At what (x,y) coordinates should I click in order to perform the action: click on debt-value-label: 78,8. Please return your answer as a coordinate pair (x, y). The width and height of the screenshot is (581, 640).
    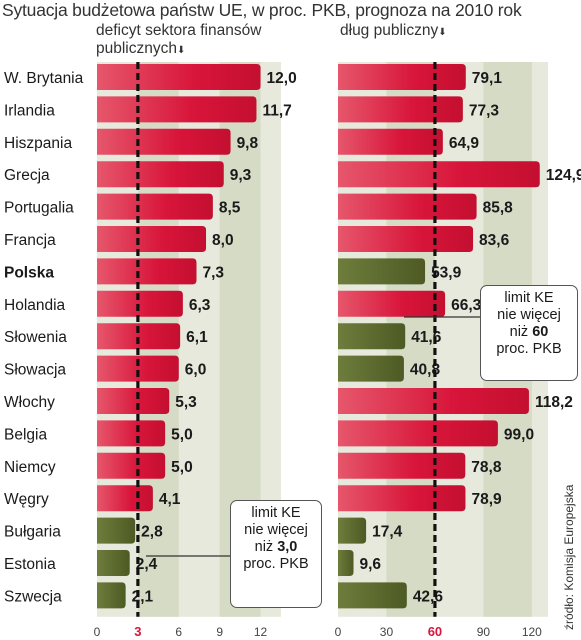
    Looking at the image, I should click on (486, 467).